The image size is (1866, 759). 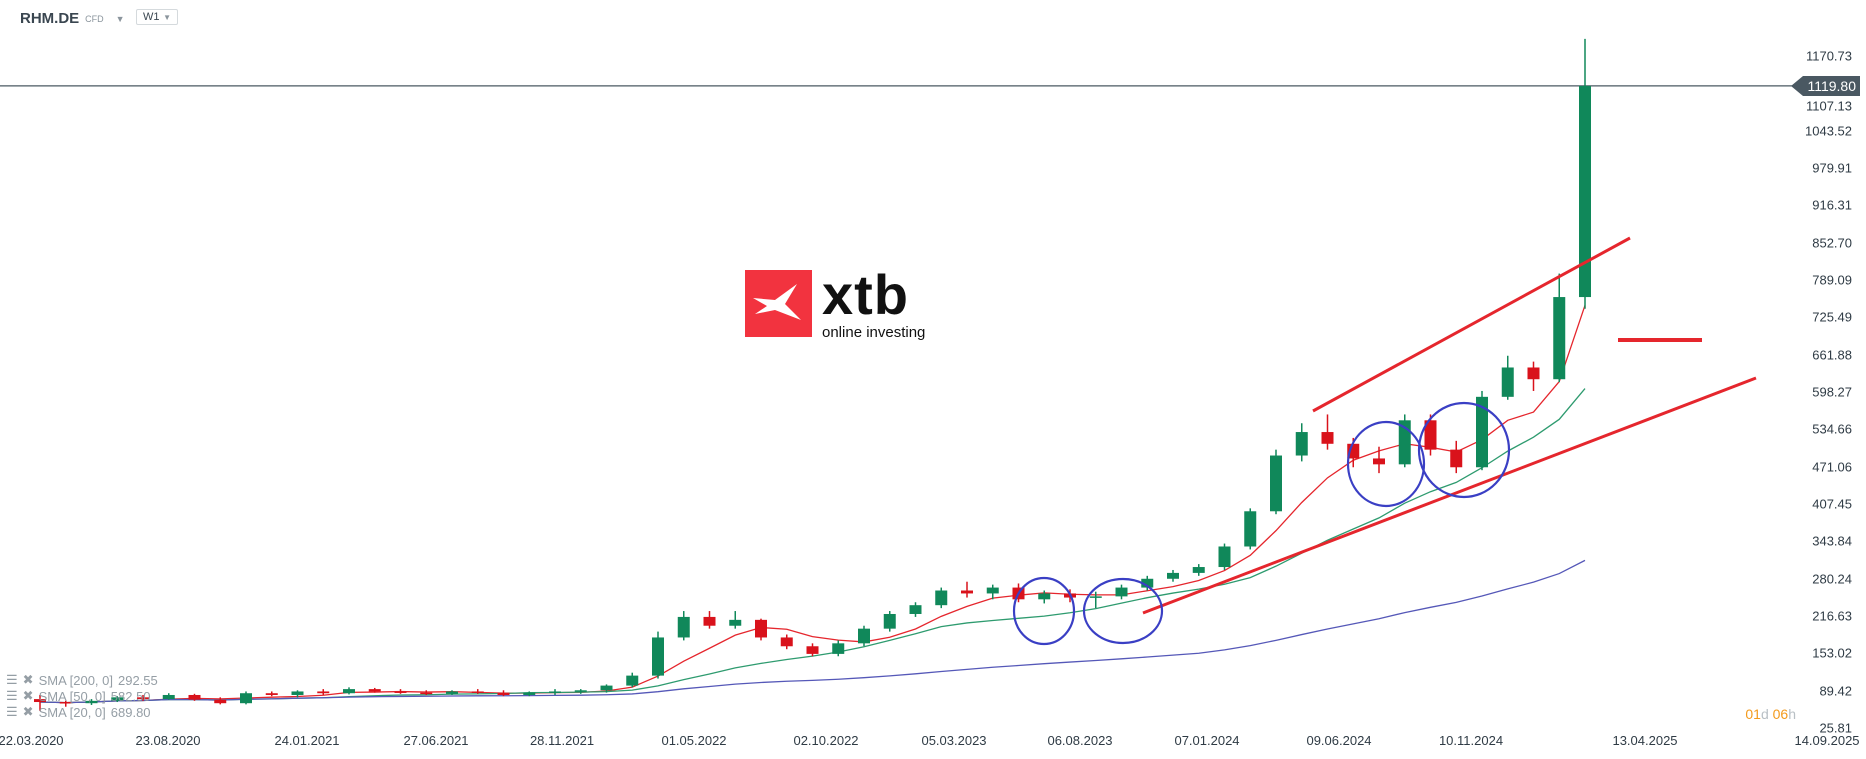 I want to click on symbol-header: RHM.DE CFD ▼, so click(x=72, y=18).